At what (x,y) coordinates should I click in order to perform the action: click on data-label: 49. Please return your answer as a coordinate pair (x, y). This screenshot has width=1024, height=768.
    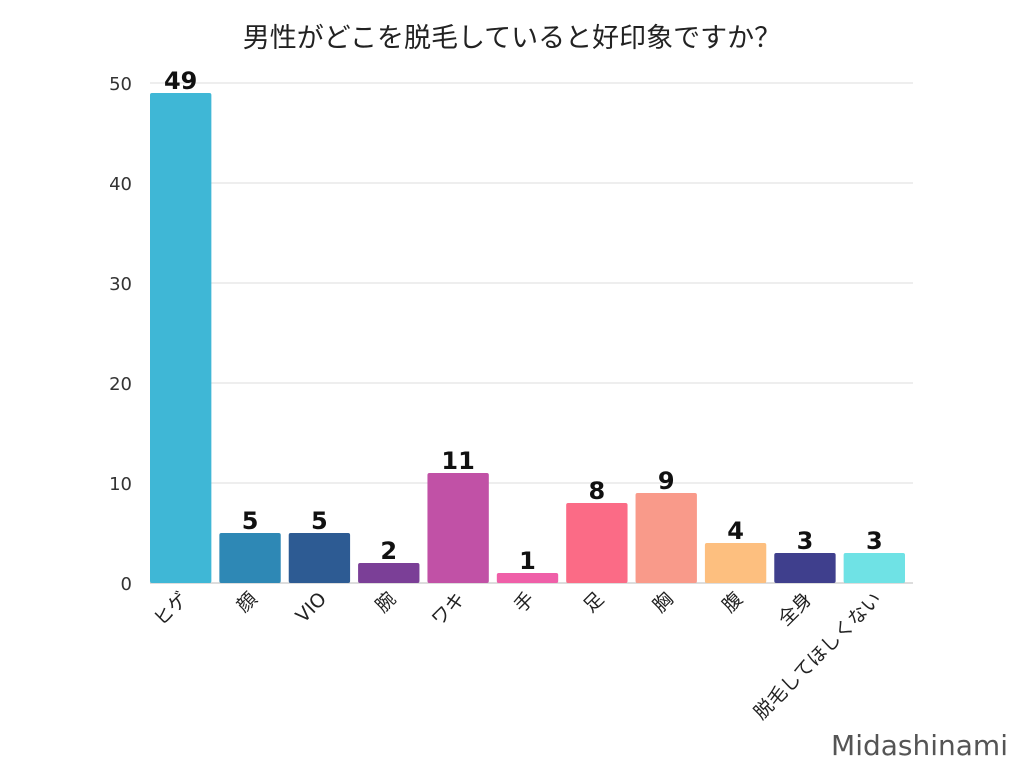
    Looking at the image, I should click on (180, 81).